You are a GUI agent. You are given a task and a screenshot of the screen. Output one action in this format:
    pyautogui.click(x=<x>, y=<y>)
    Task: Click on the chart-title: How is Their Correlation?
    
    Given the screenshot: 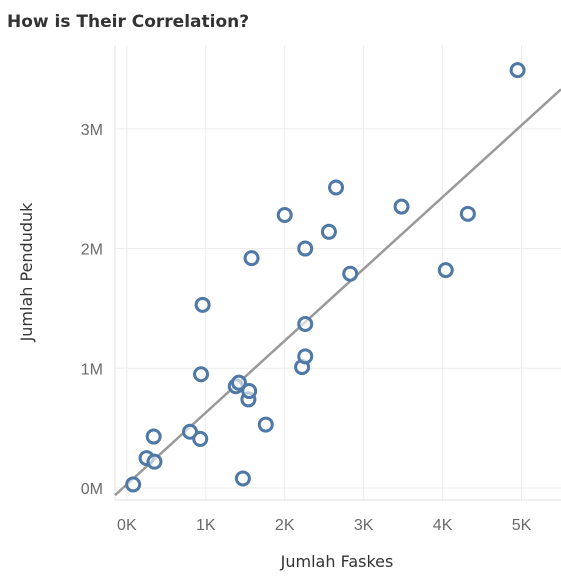 What is the action you would take?
    pyautogui.click(x=128, y=22)
    